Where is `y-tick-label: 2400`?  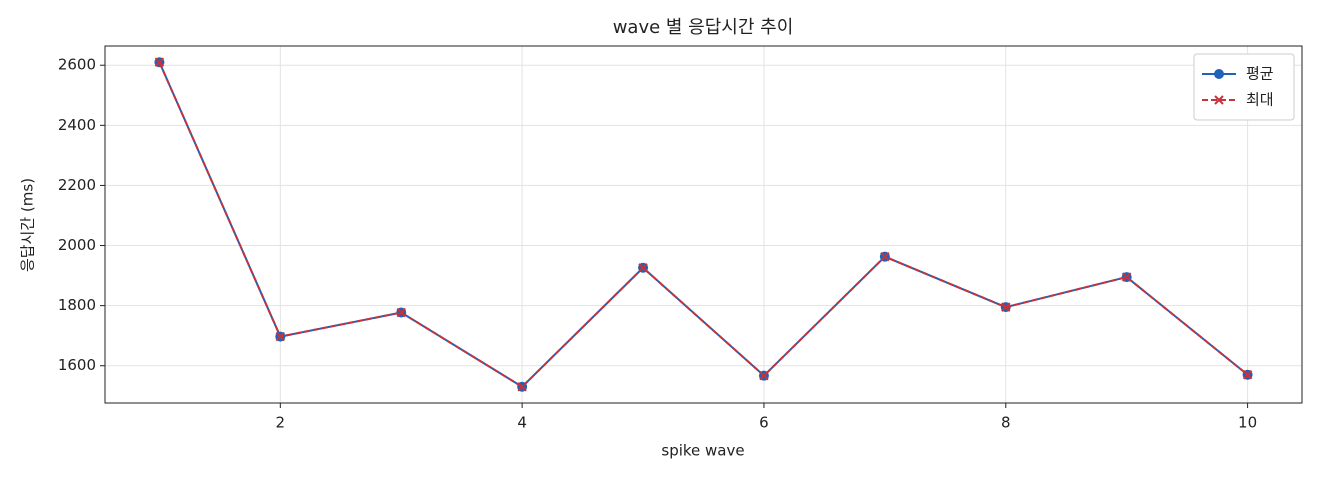
y-tick-label: 2400 is located at coordinates (77, 125).